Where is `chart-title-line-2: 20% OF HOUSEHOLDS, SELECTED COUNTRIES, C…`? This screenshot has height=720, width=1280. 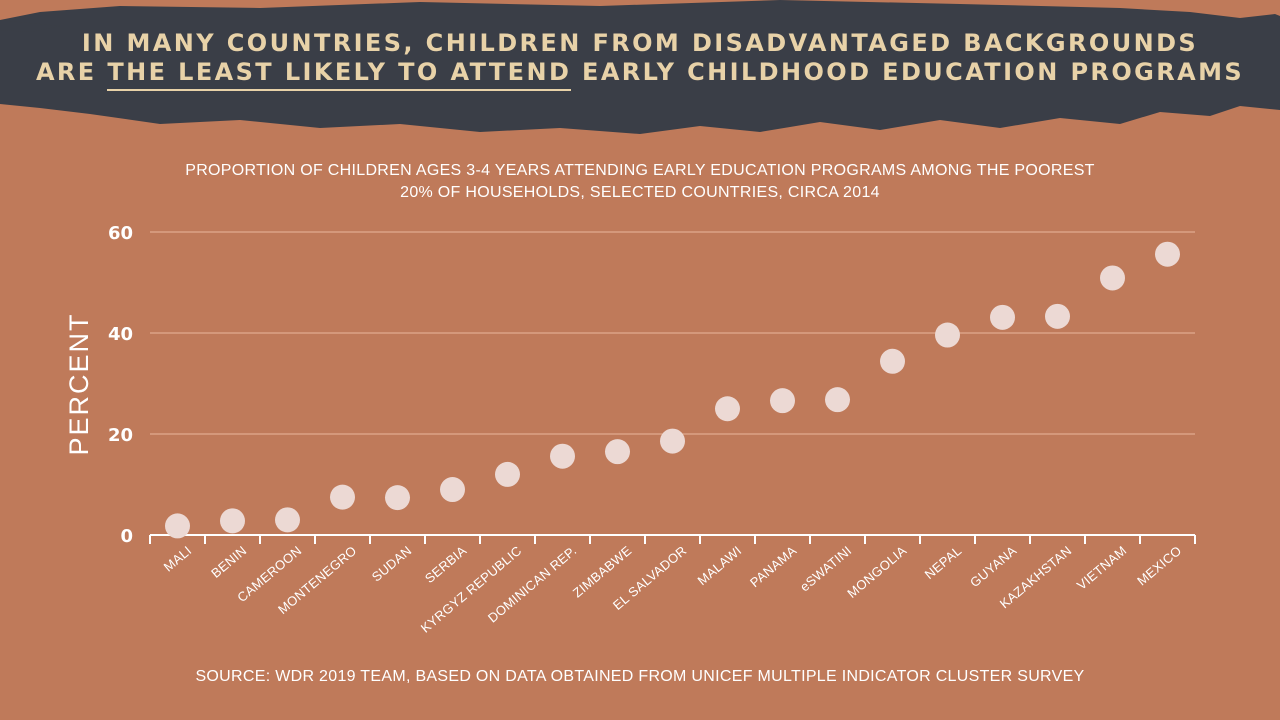
chart-title-line-2: 20% OF HOUSEHOLDS, SELECTED COUNTRIES, C… is located at coordinates (640, 192).